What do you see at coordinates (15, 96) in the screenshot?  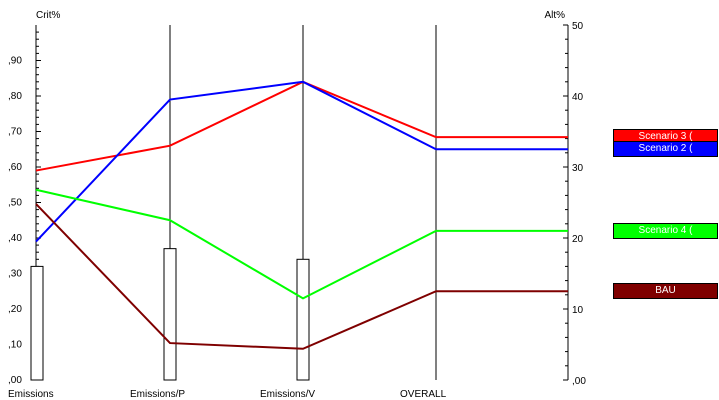 I see `left-tick-label: ,80` at bounding box center [15, 96].